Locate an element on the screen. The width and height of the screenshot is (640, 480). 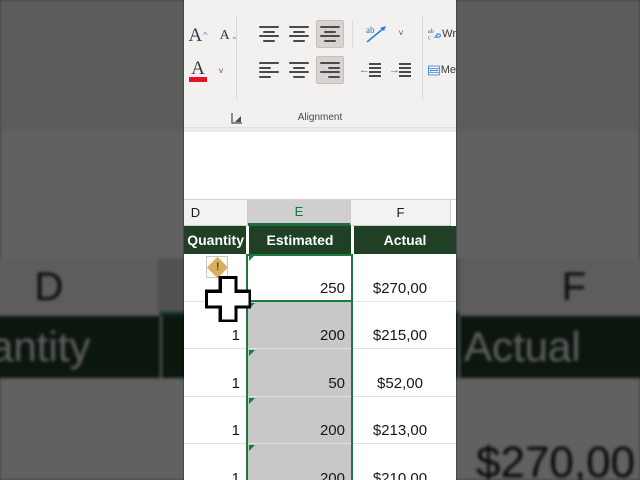
align-left-button is located at coordinates (269, 70).